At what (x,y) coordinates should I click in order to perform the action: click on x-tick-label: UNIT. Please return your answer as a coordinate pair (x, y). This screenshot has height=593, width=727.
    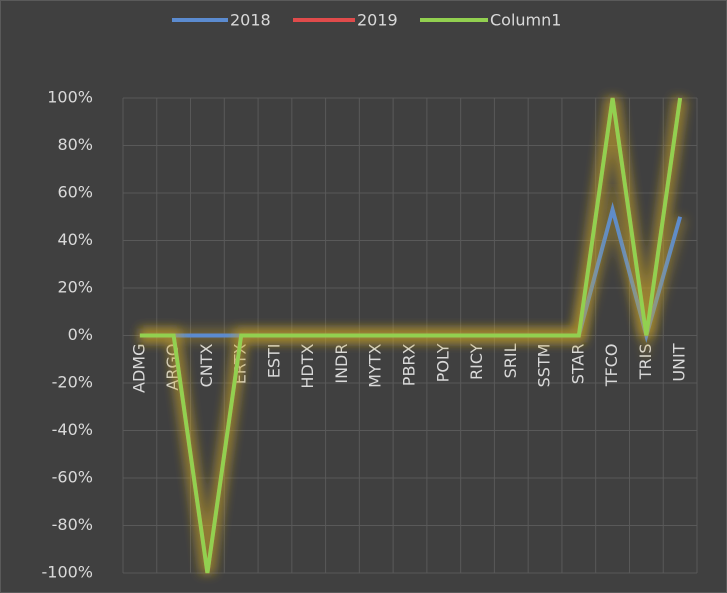
    Looking at the image, I should click on (679, 362).